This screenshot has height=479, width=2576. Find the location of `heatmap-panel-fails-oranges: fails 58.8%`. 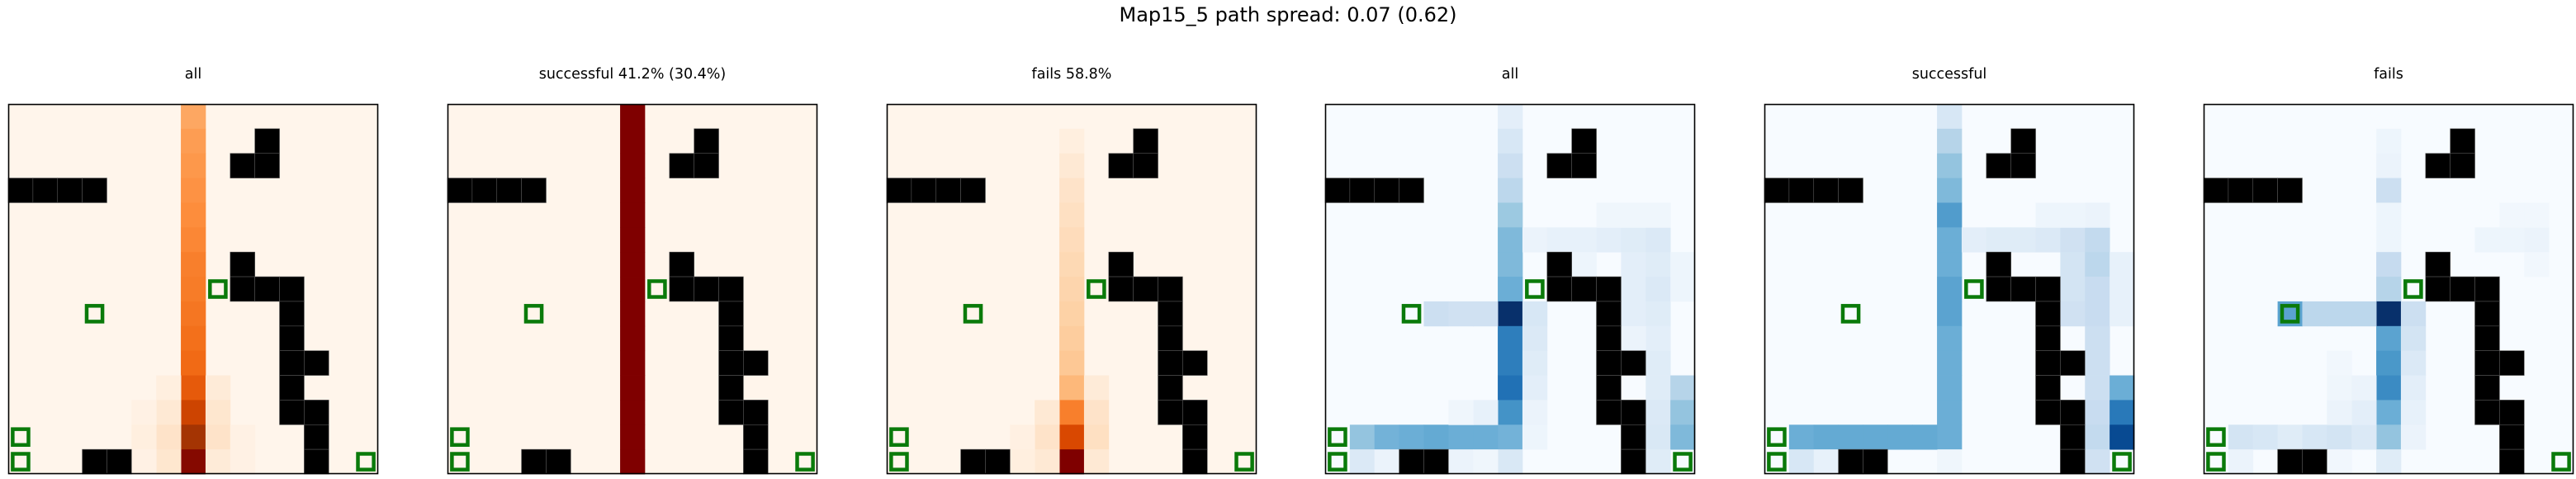

heatmap-panel-fails-oranges: fails 58.8% is located at coordinates (1071, 239).